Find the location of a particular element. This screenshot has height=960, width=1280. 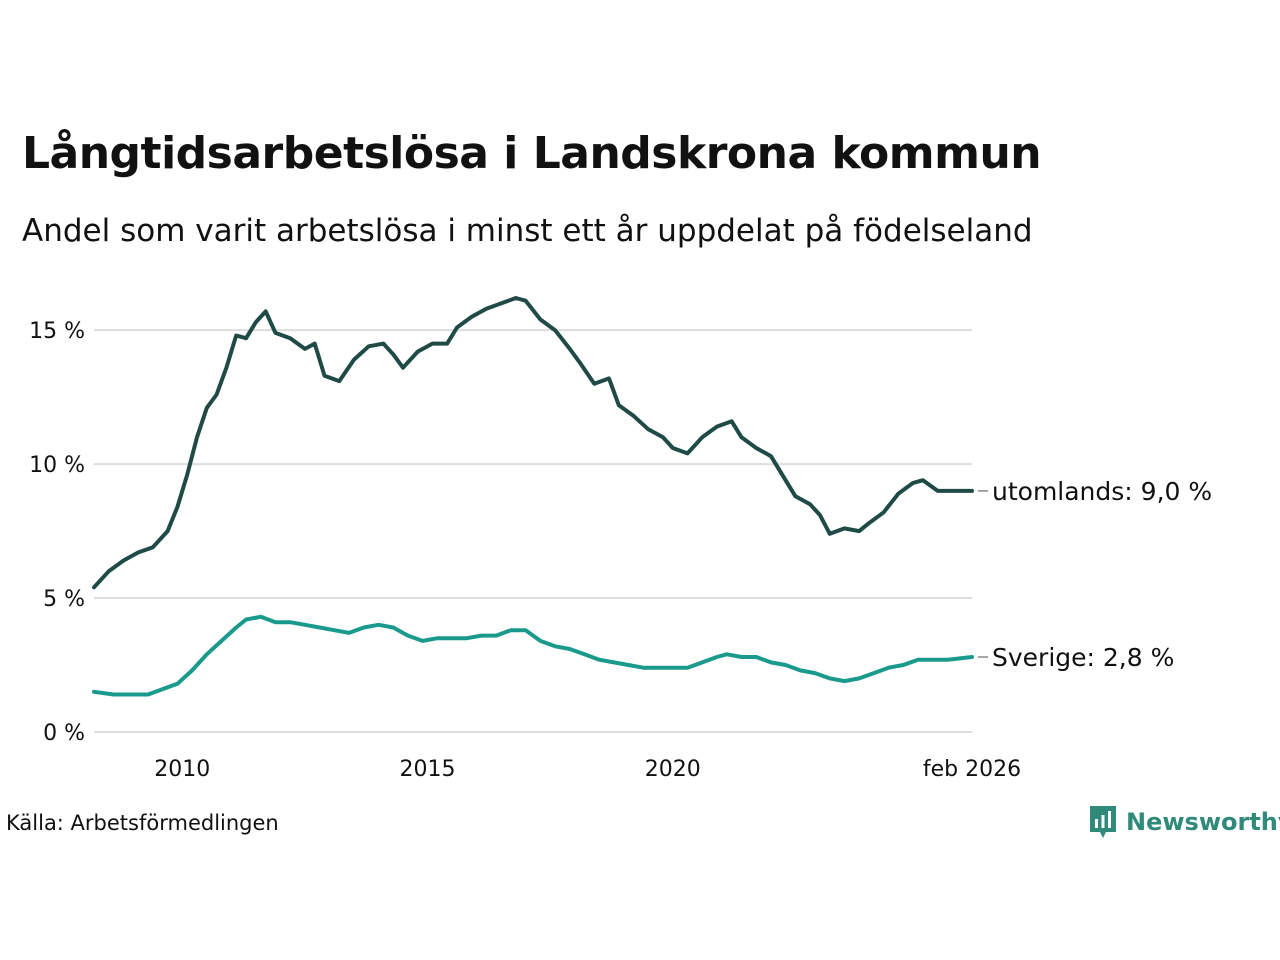

brand-name: Newsworthy is located at coordinates (1203, 822).